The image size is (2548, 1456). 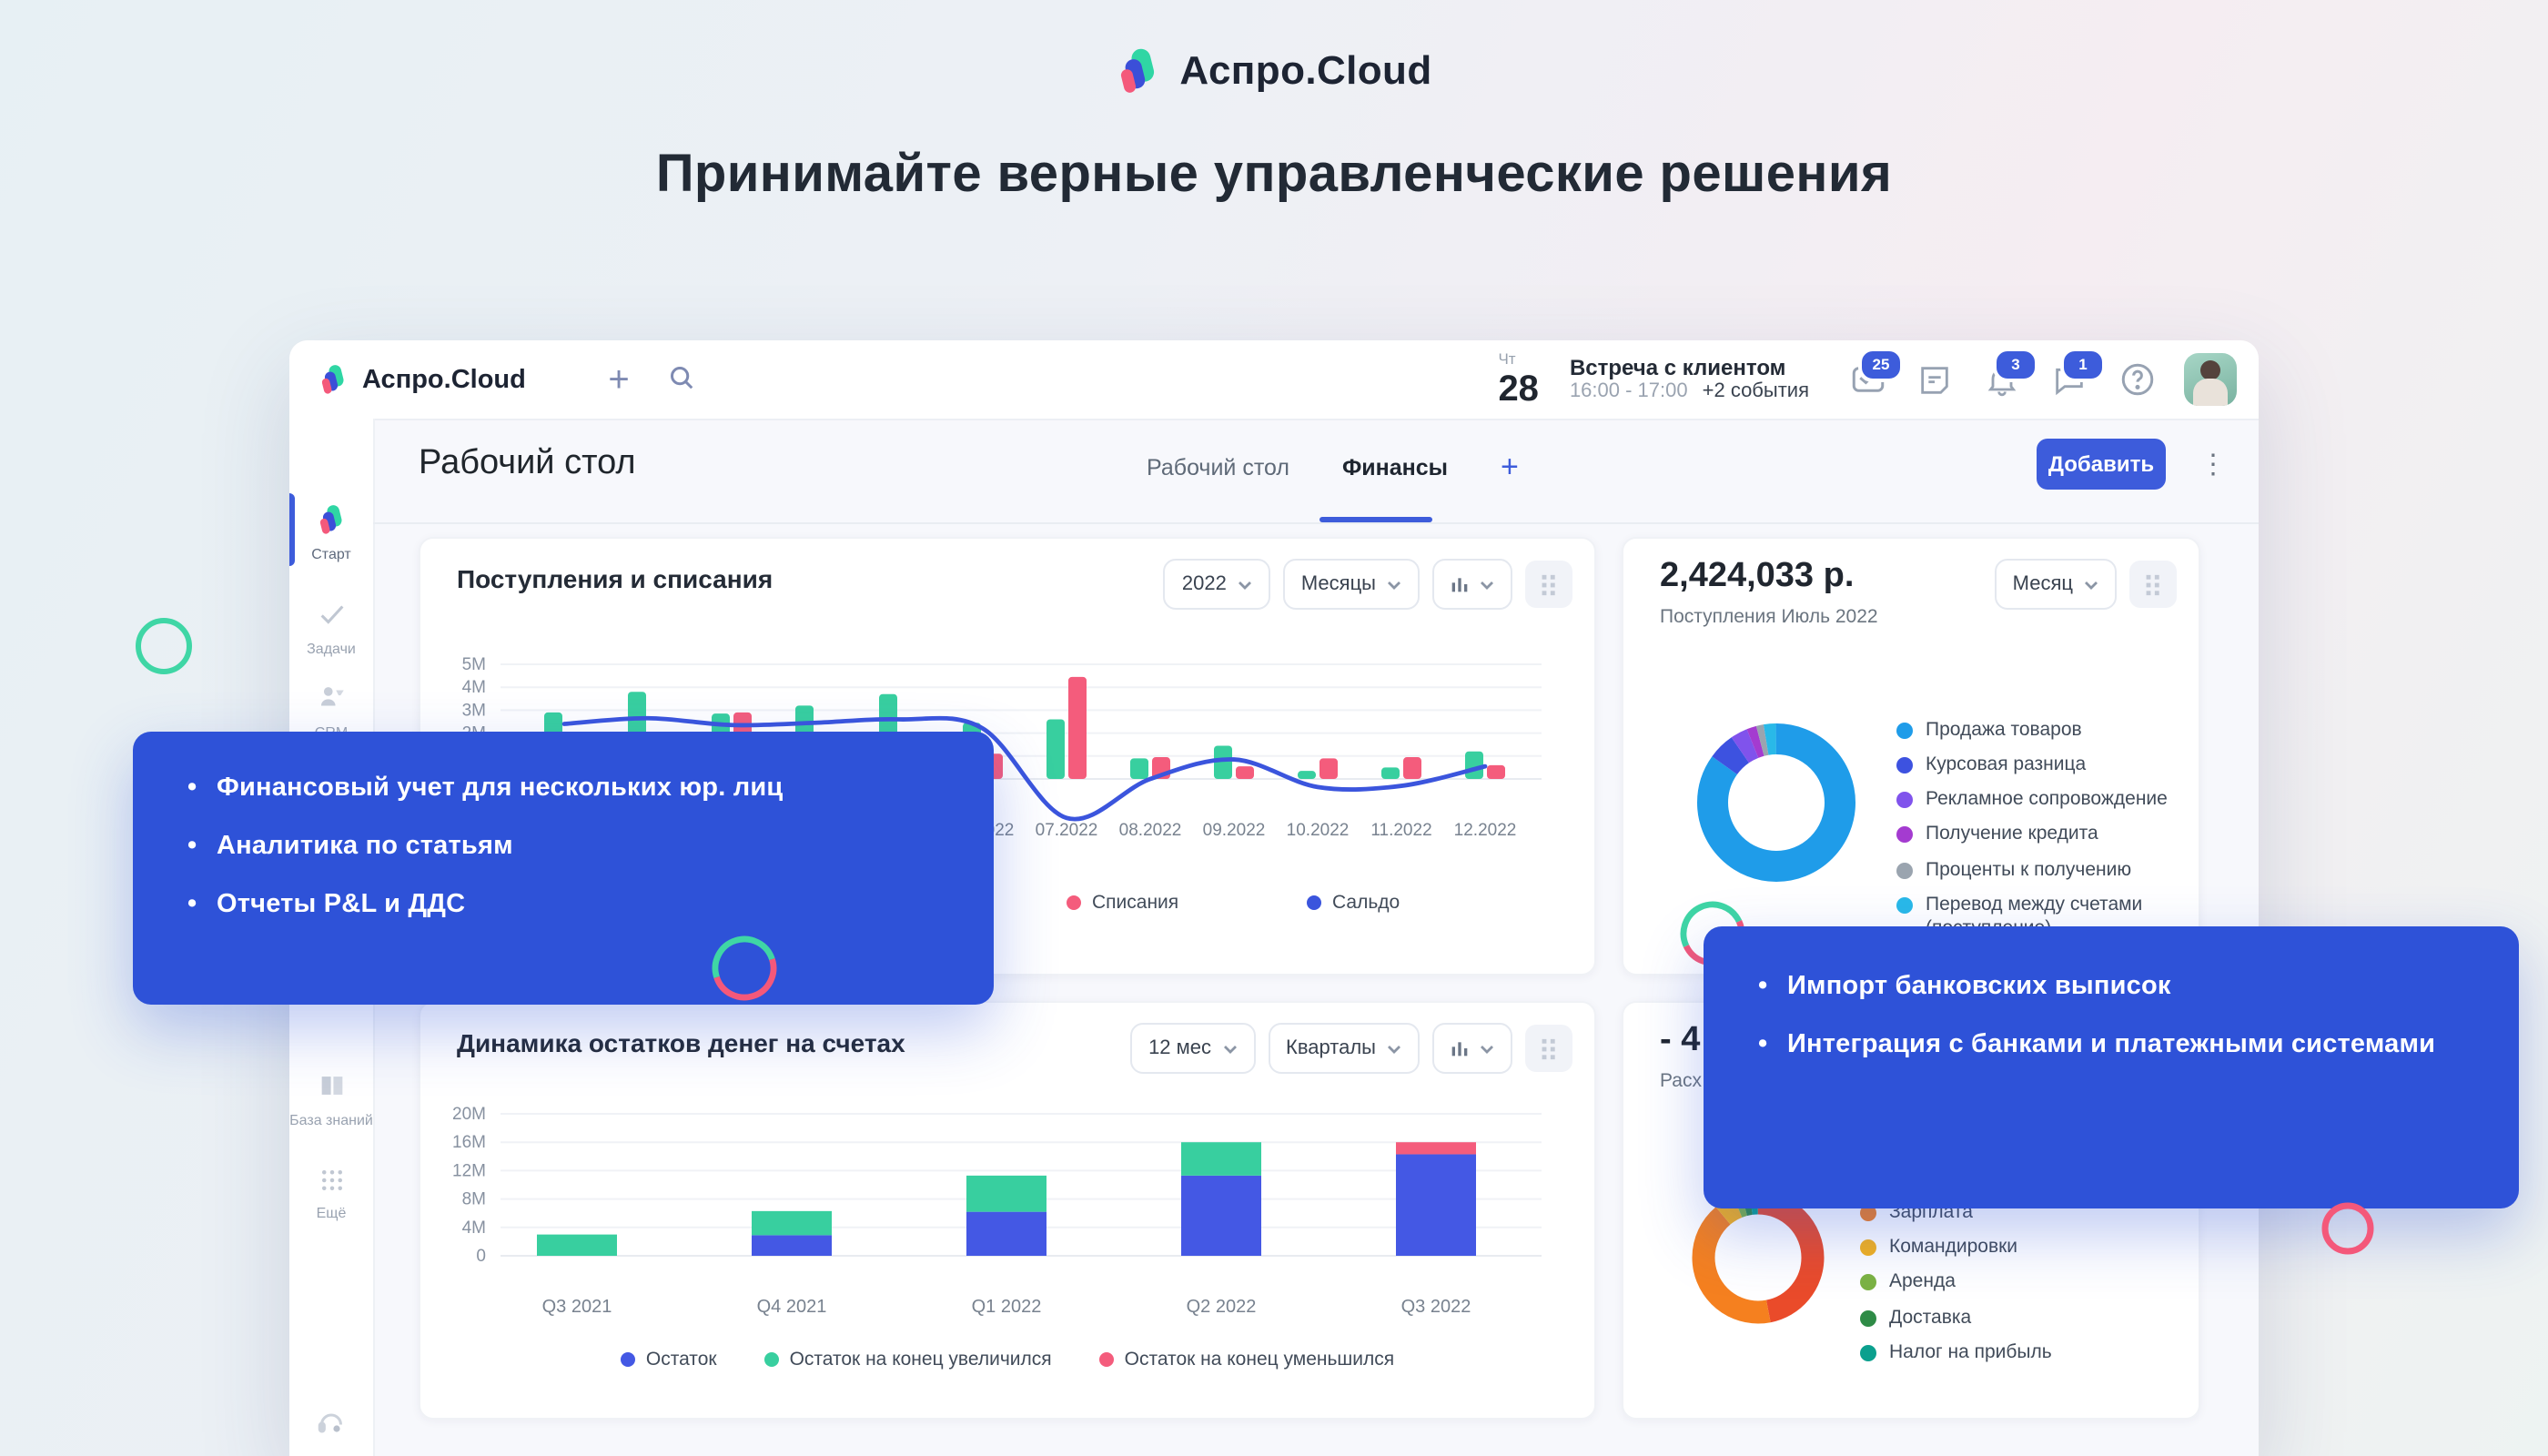 What do you see at coordinates (744, 968) in the screenshot?
I see `decor-ring-duo-bottom` at bounding box center [744, 968].